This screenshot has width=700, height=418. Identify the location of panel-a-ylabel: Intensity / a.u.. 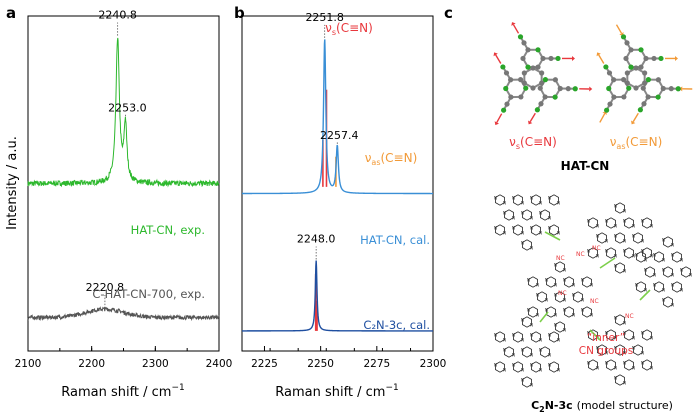
(12, 183).